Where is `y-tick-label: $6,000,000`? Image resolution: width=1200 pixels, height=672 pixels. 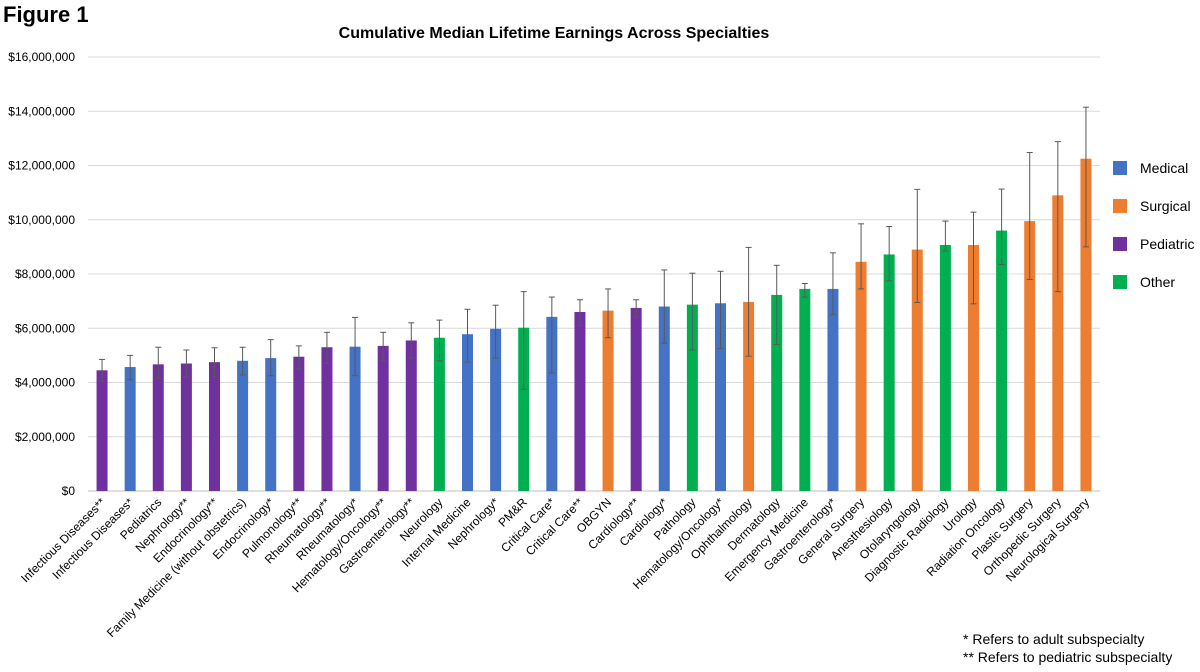
y-tick-label: $6,000,000 is located at coordinates (45, 328).